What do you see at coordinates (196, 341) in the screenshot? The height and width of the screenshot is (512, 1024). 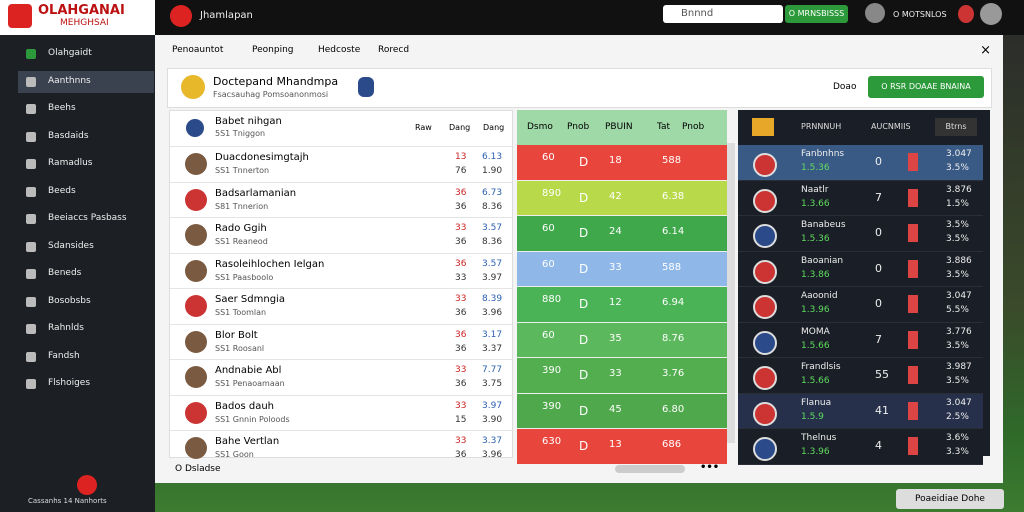 I see `player-avatar` at bounding box center [196, 341].